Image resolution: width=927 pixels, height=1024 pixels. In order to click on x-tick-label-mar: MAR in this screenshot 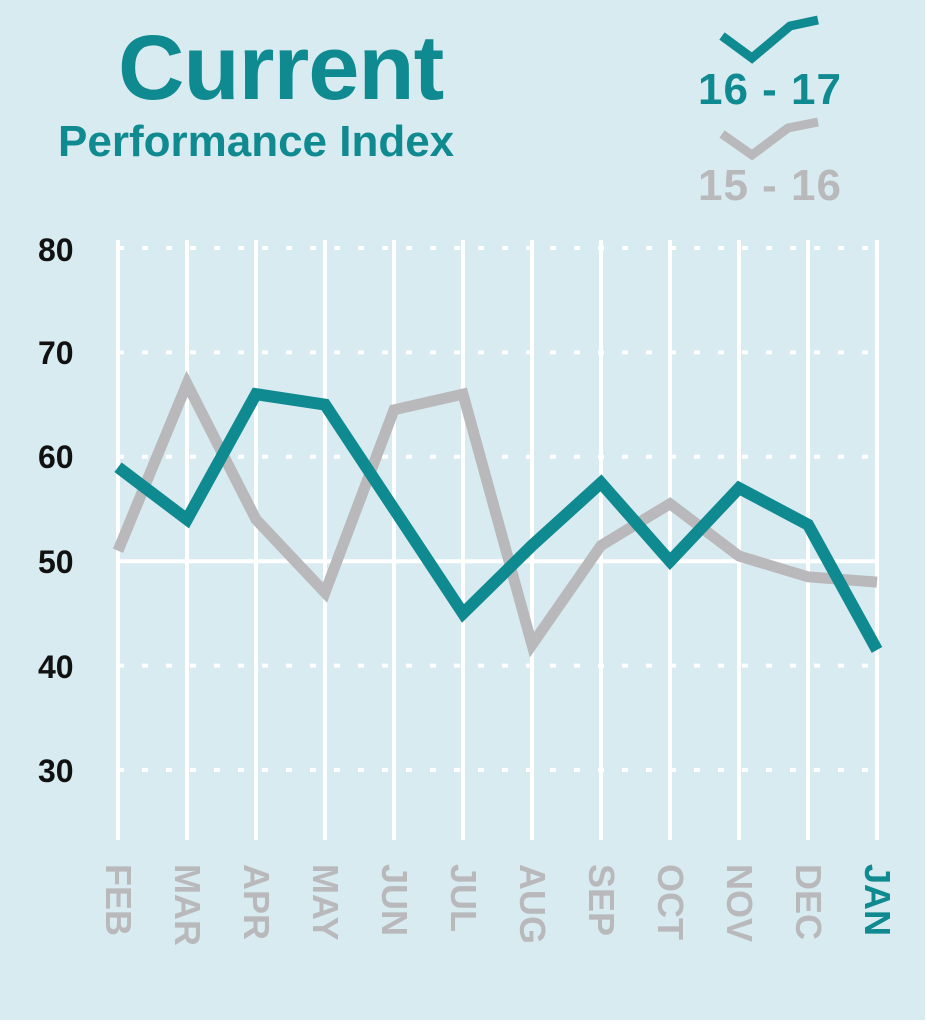, I will do `click(187, 905)`.